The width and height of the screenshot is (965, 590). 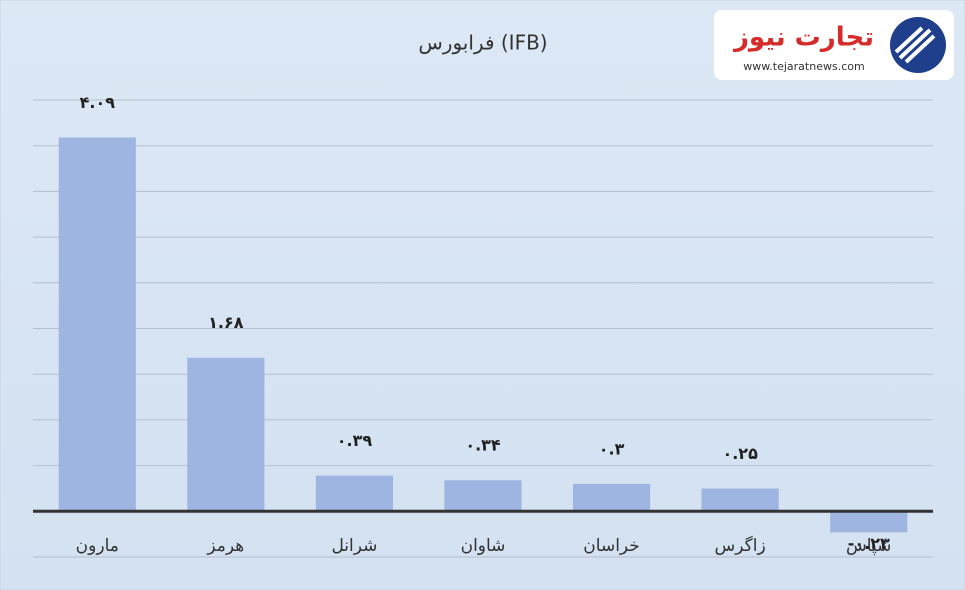 I want to click on logo-box, so click(x=834, y=45).